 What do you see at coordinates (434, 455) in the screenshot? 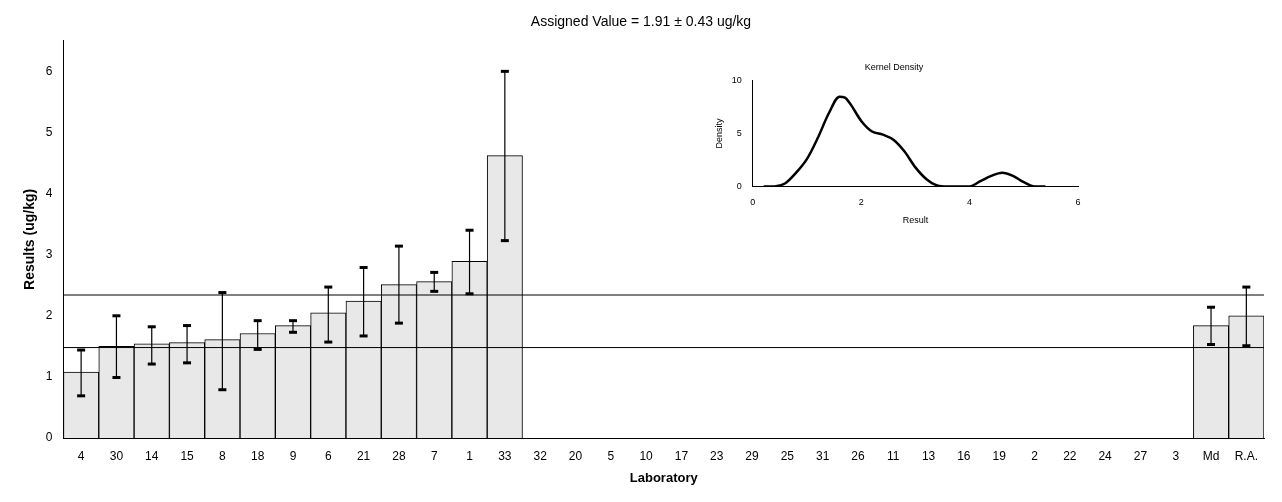
I see `x-tick-label: 7` at bounding box center [434, 455].